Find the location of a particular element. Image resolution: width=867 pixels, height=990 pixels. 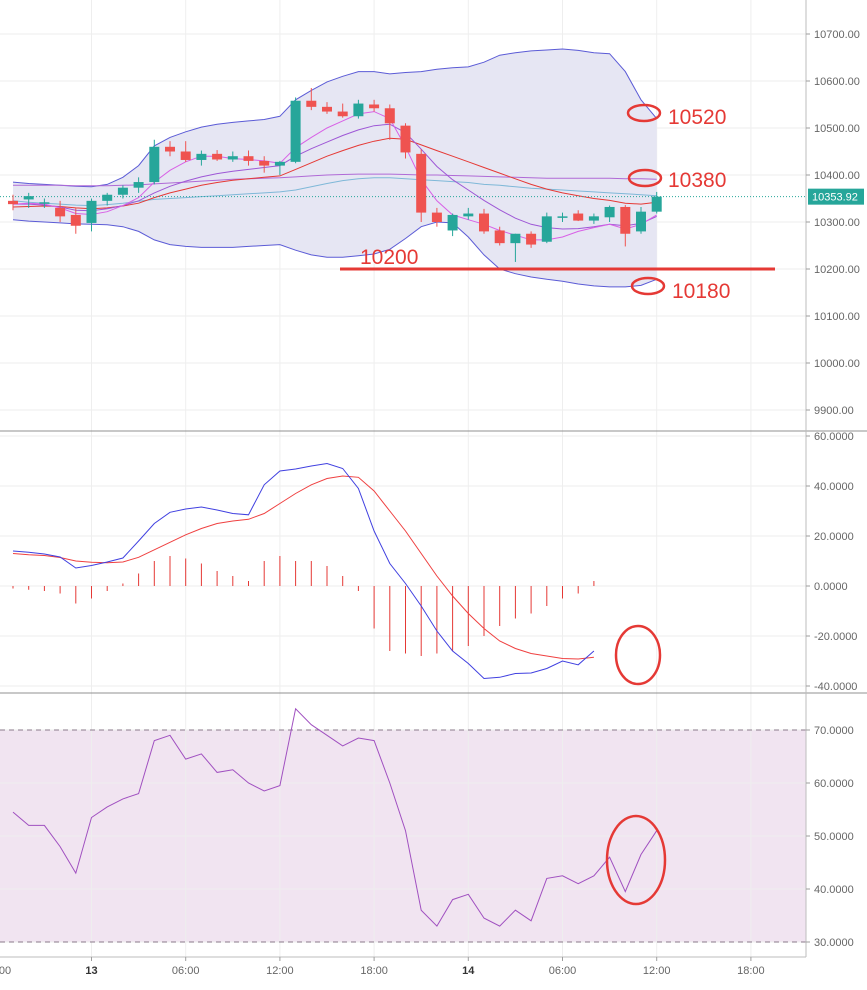

macd-line is located at coordinates (303, 571).